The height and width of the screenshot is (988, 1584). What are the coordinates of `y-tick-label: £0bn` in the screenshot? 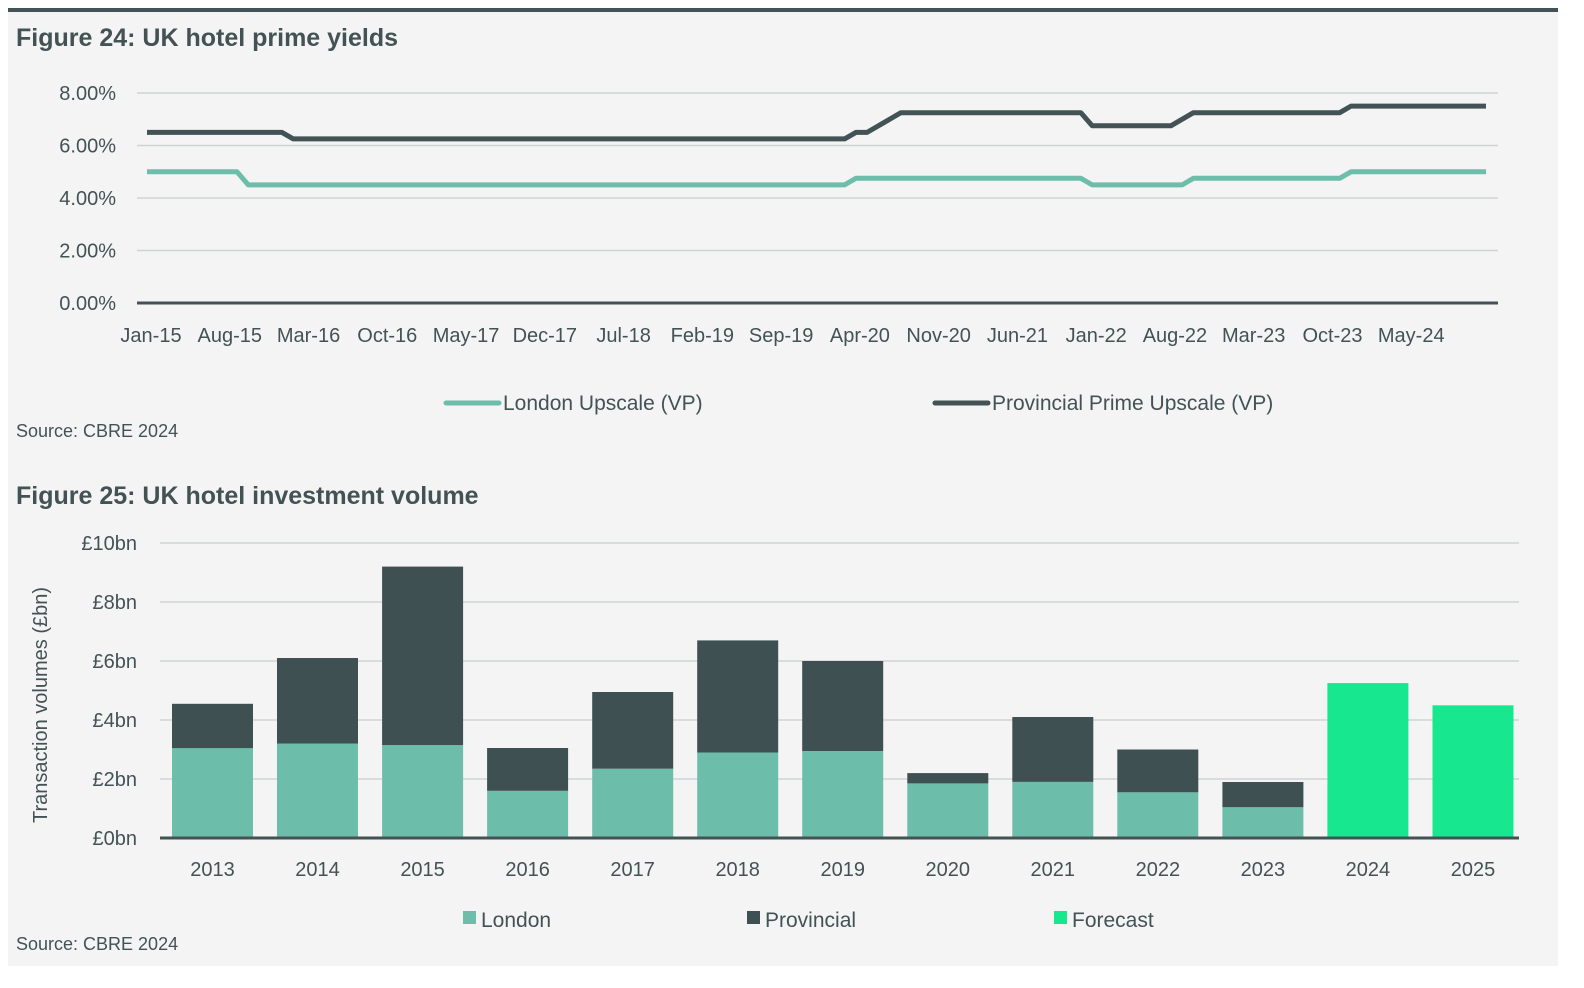 It's located at (115, 839).